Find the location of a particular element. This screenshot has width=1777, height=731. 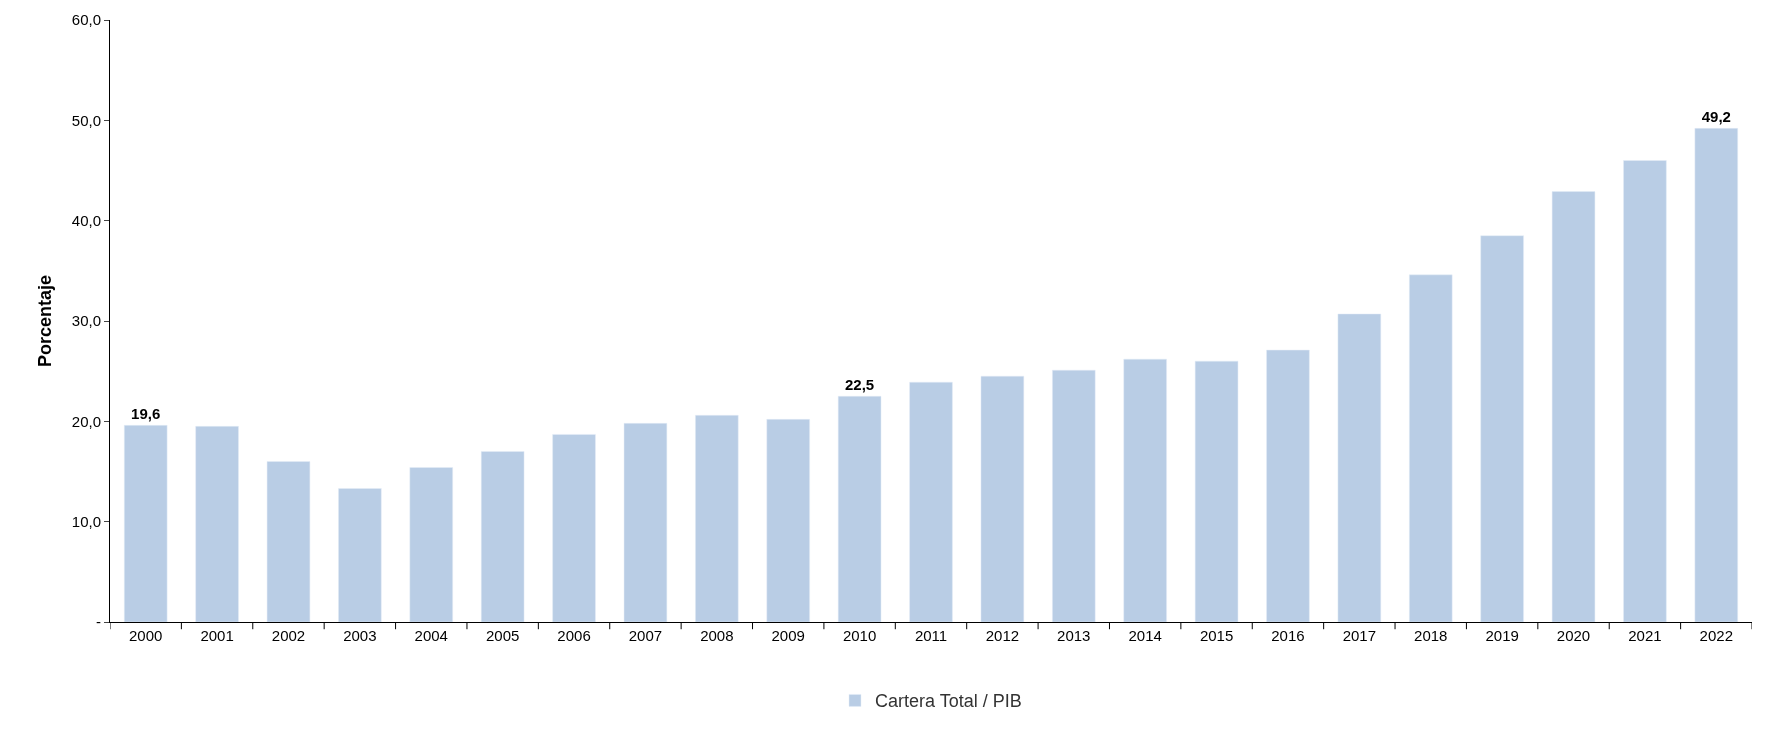

x-tick-label: 2016 is located at coordinates (1288, 635).